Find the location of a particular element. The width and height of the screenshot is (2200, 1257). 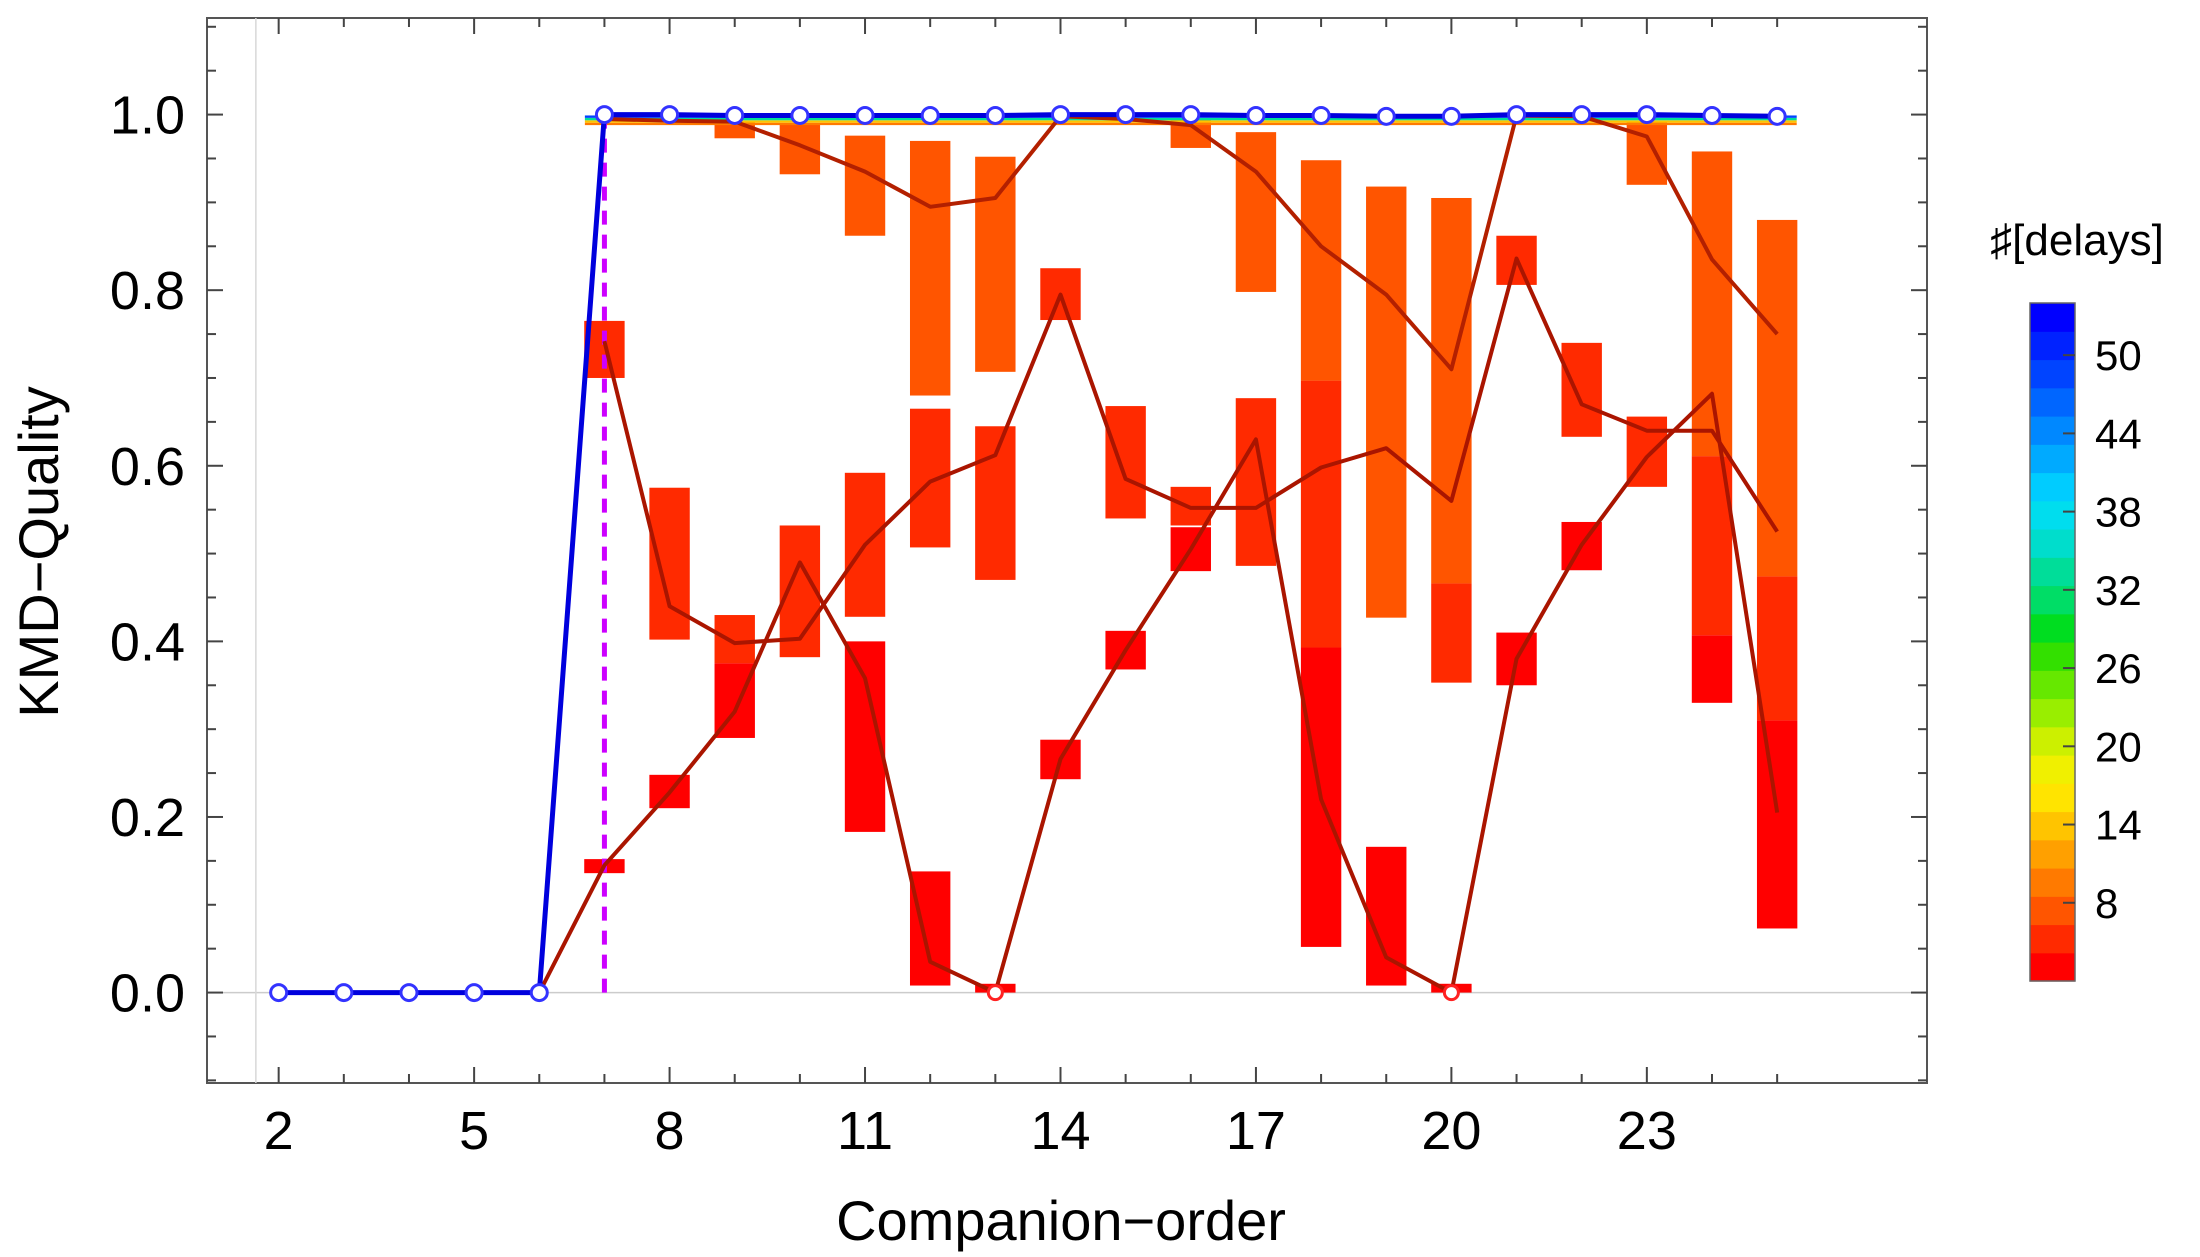

colorbar-frame is located at coordinates (2052, 642).